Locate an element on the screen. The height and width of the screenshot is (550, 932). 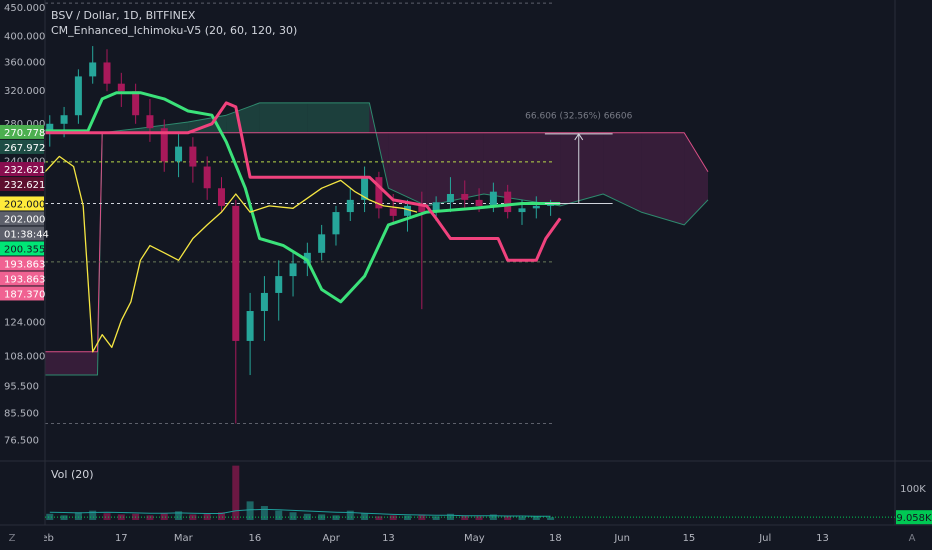
price-tag-label: 187.370 is located at coordinates (24, 294).